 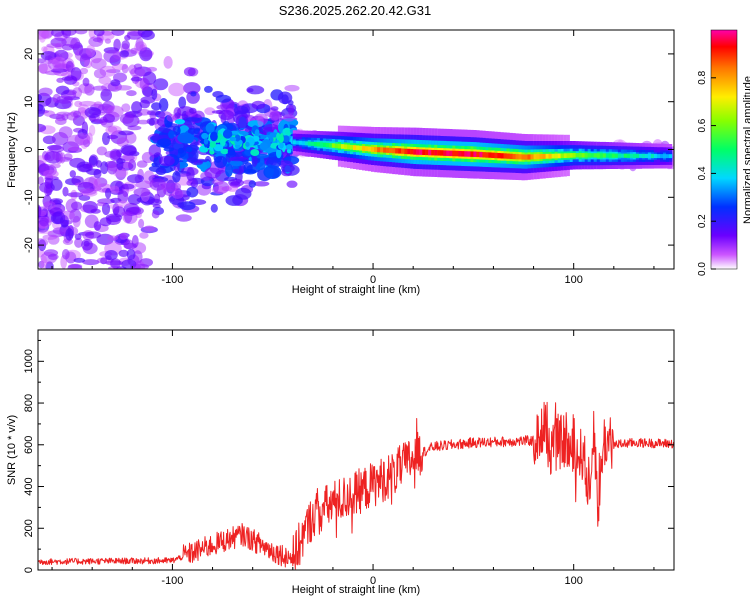 I want to click on colorbar-tick-label: 0.8, so click(x=702, y=77).